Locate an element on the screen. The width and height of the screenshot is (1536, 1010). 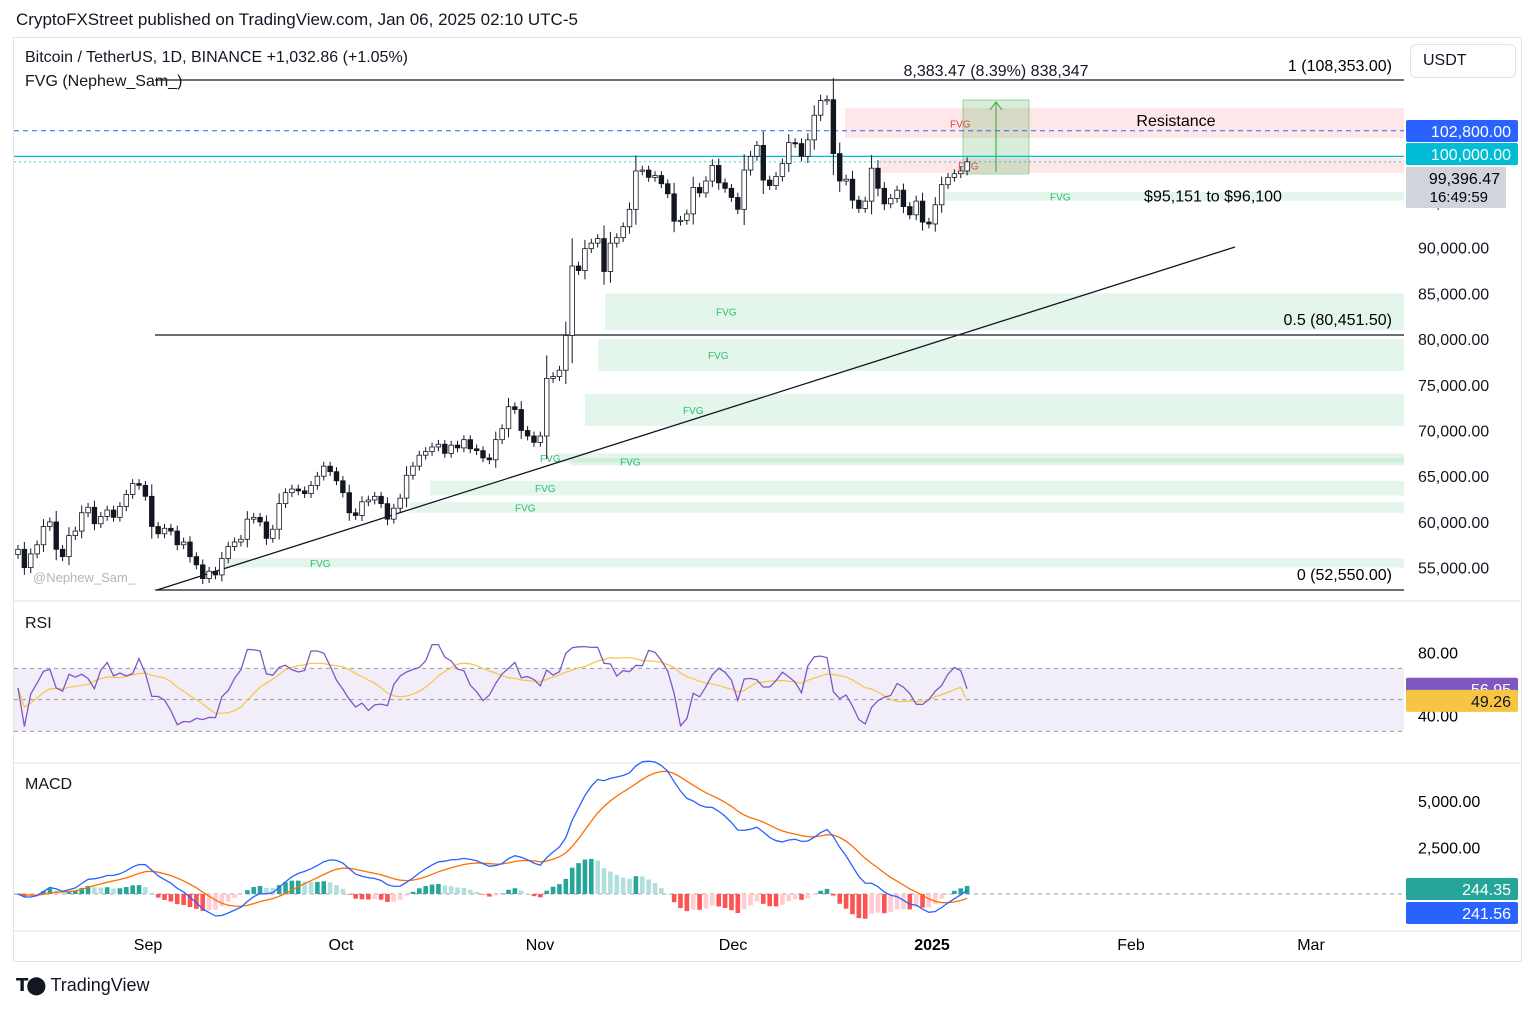
measure-label: 8,383.47 (8.39%) 838,347 is located at coordinates (995, 71).